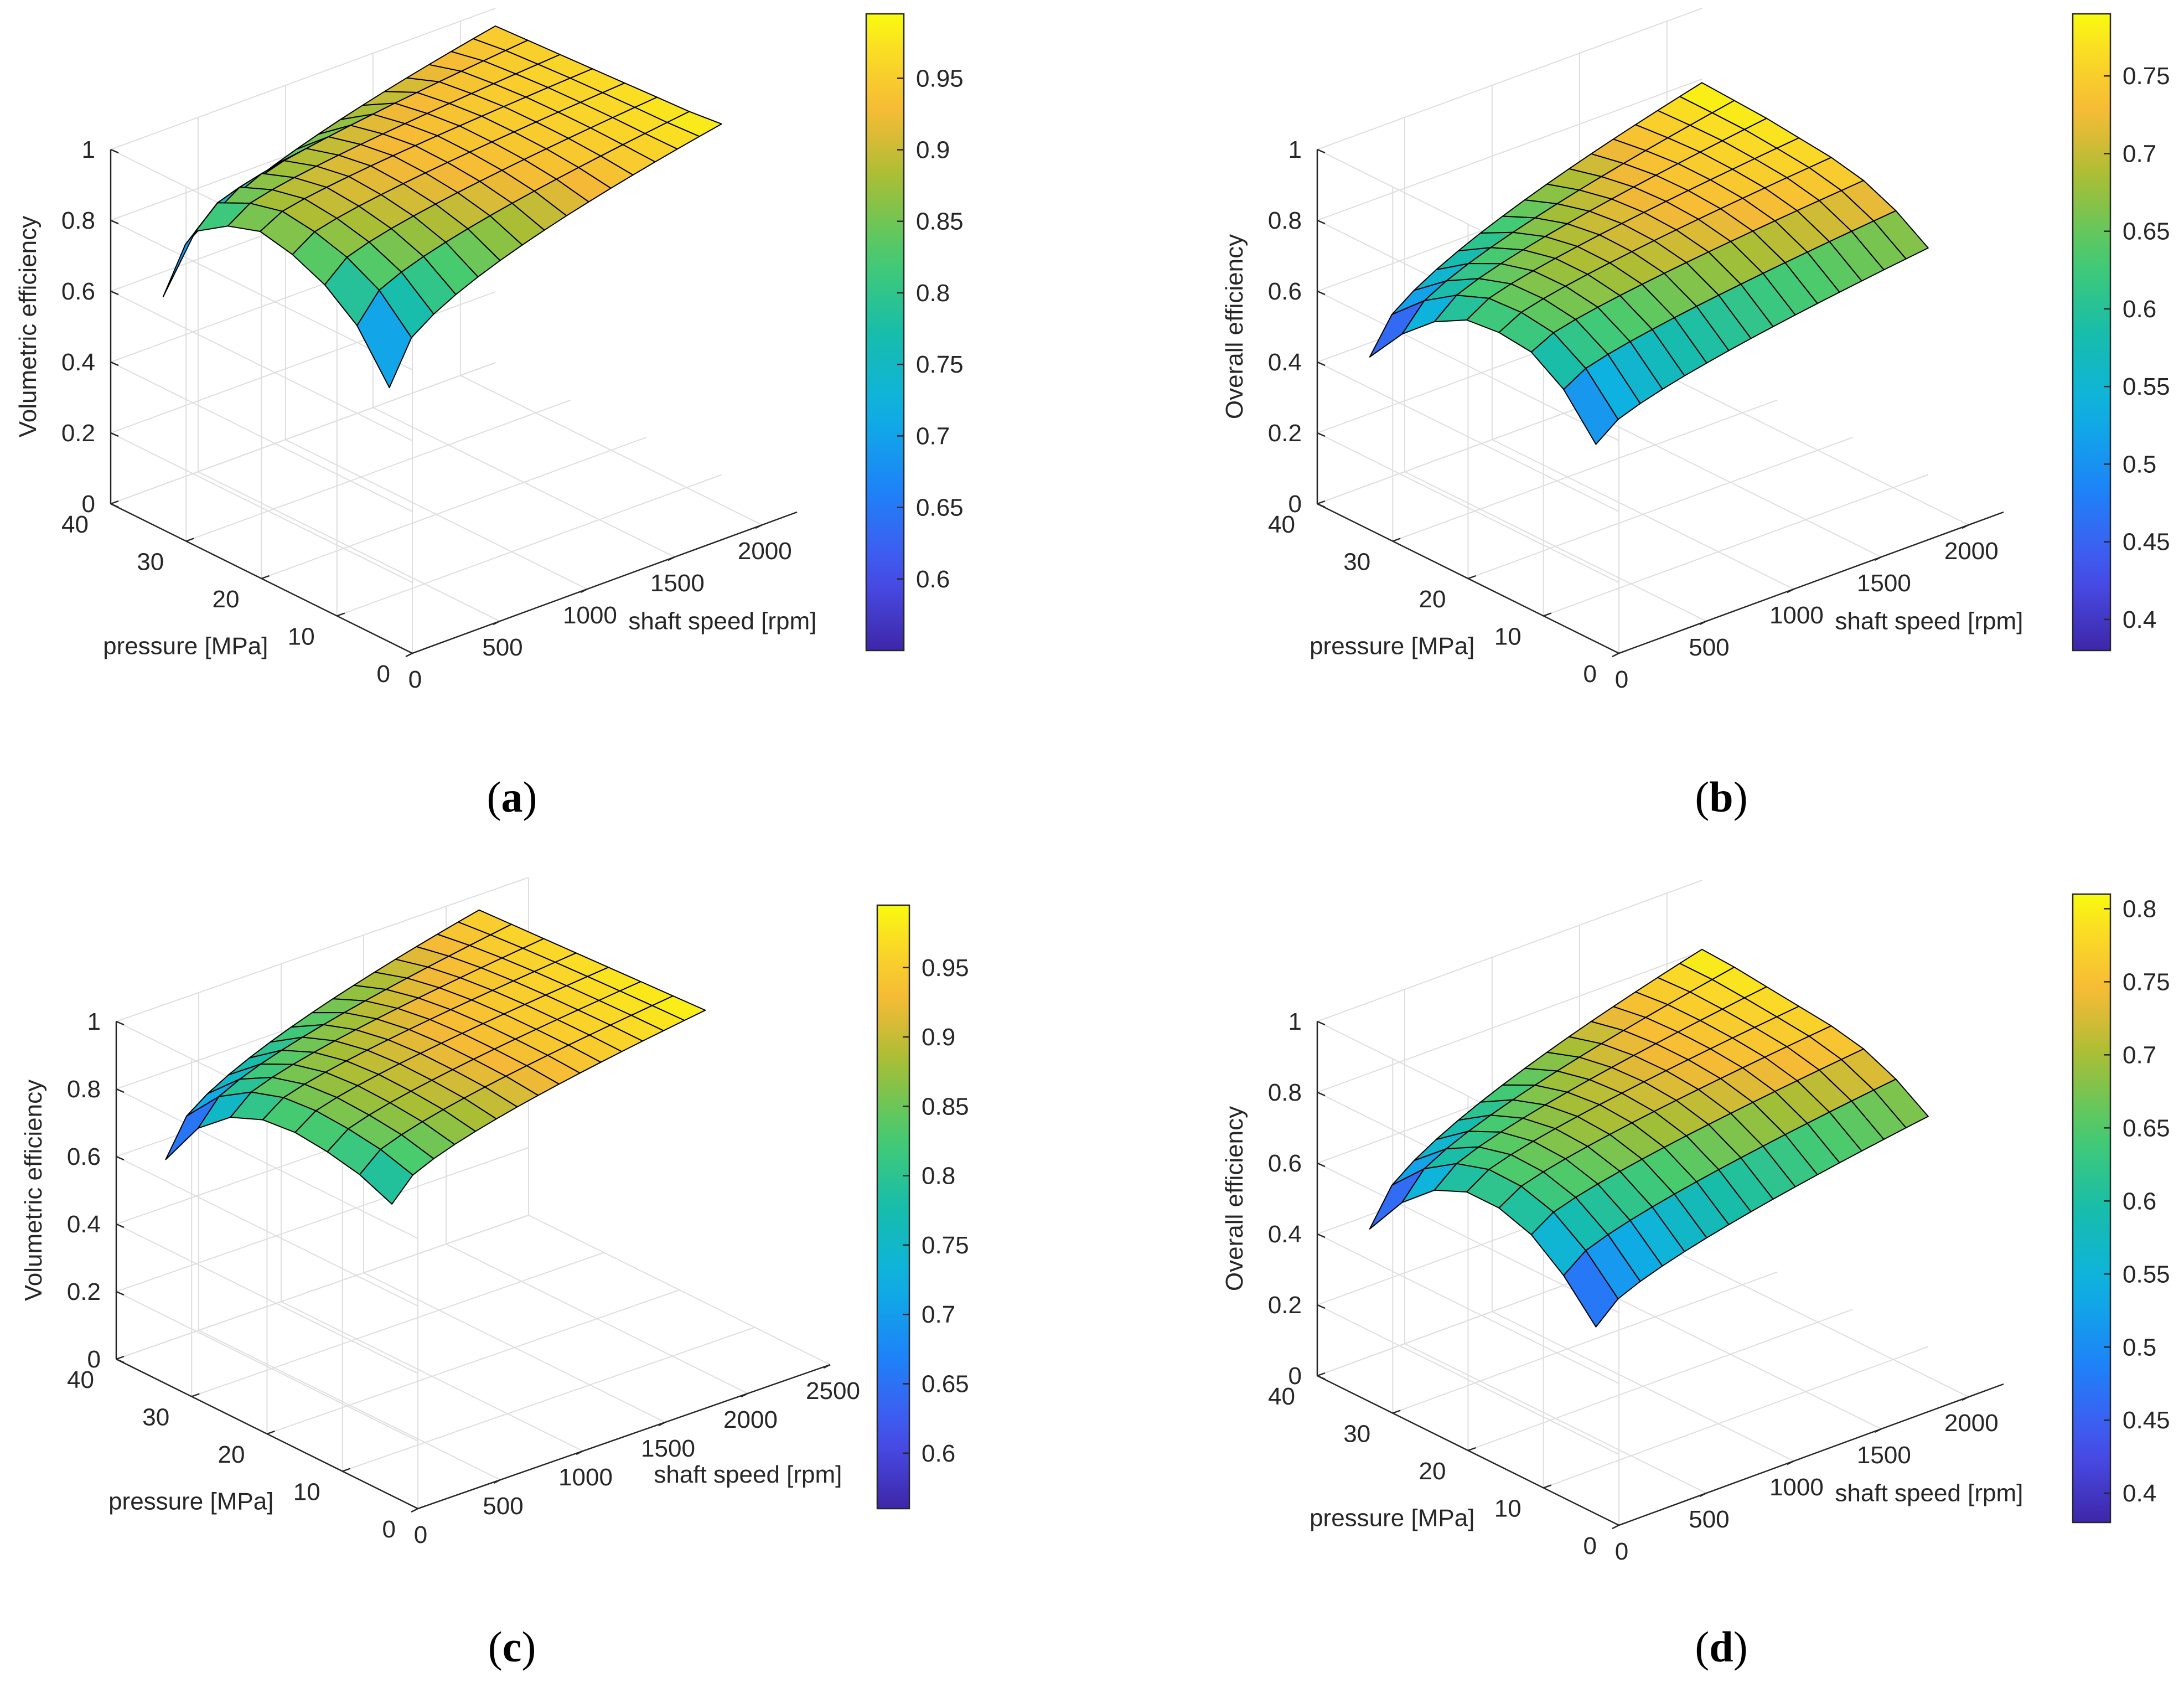  Describe the element at coordinates (1285, 1305) in the screenshot. I see `z-tick-label: 0.2` at that location.